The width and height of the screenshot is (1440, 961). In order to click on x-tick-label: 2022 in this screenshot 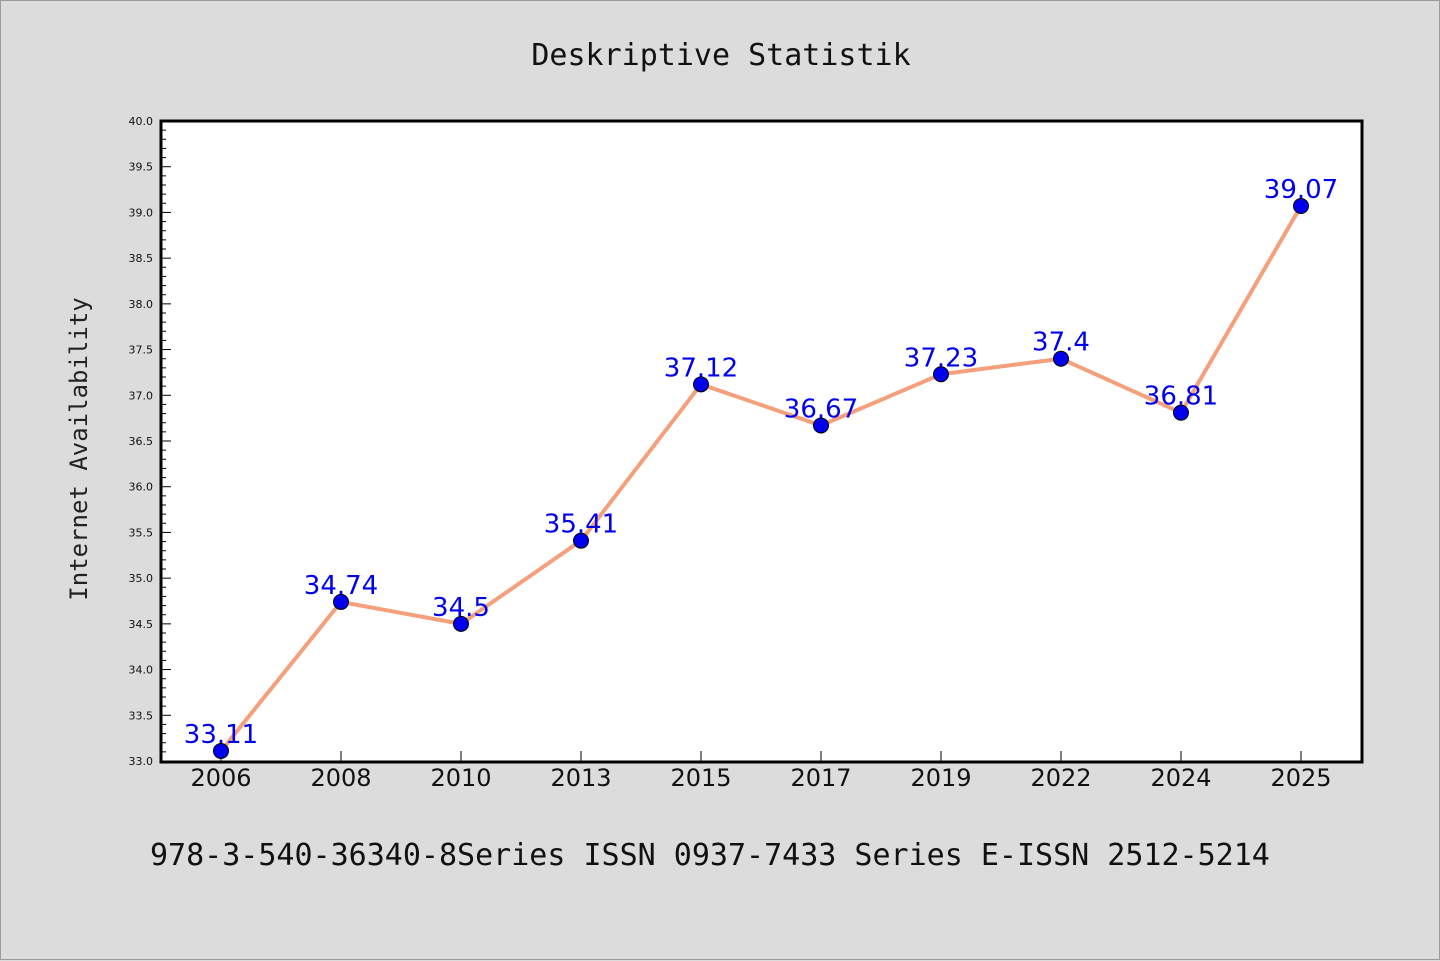, I will do `click(1060, 778)`.